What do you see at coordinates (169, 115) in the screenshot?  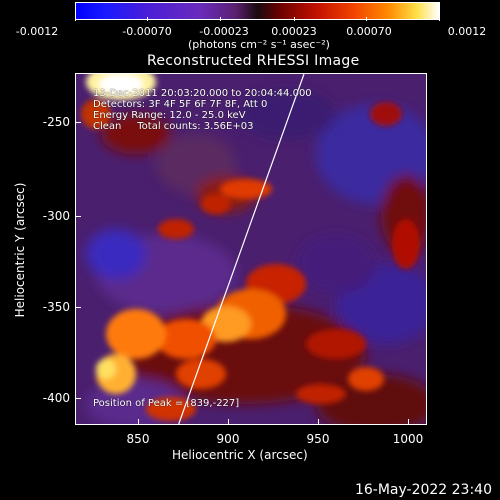 I see `annotation-energy-range: Energy Range: 12.0 - 25.0 keV` at bounding box center [169, 115].